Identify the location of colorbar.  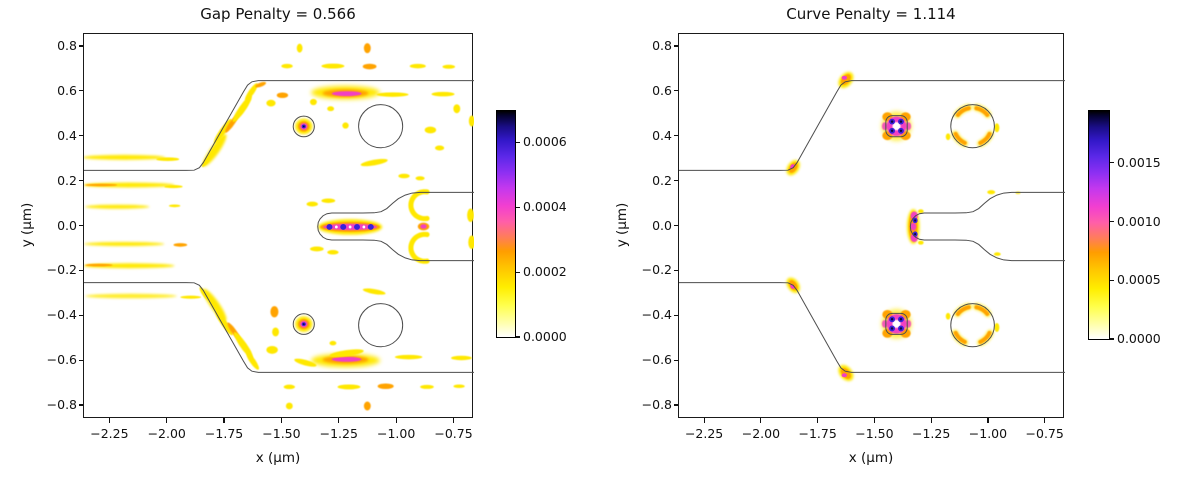
(506, 224).